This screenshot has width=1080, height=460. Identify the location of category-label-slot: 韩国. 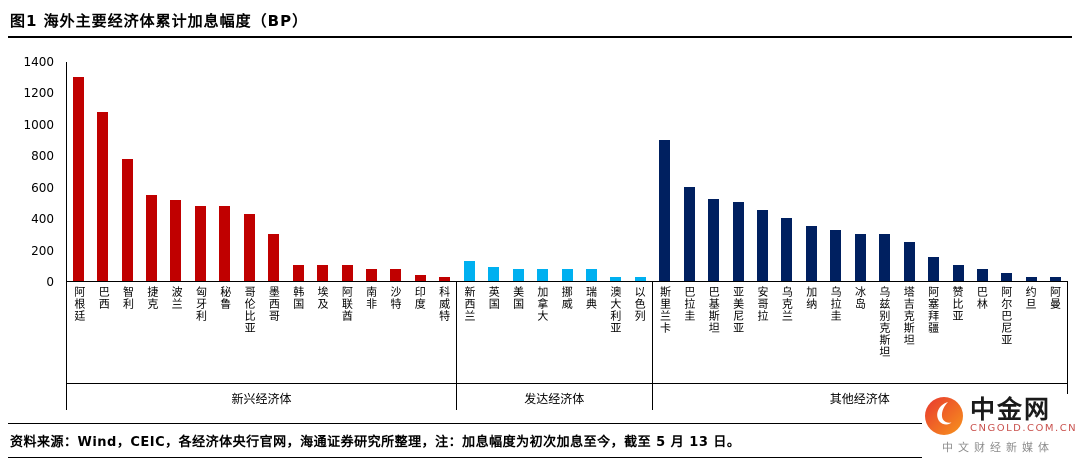
(298, 334).